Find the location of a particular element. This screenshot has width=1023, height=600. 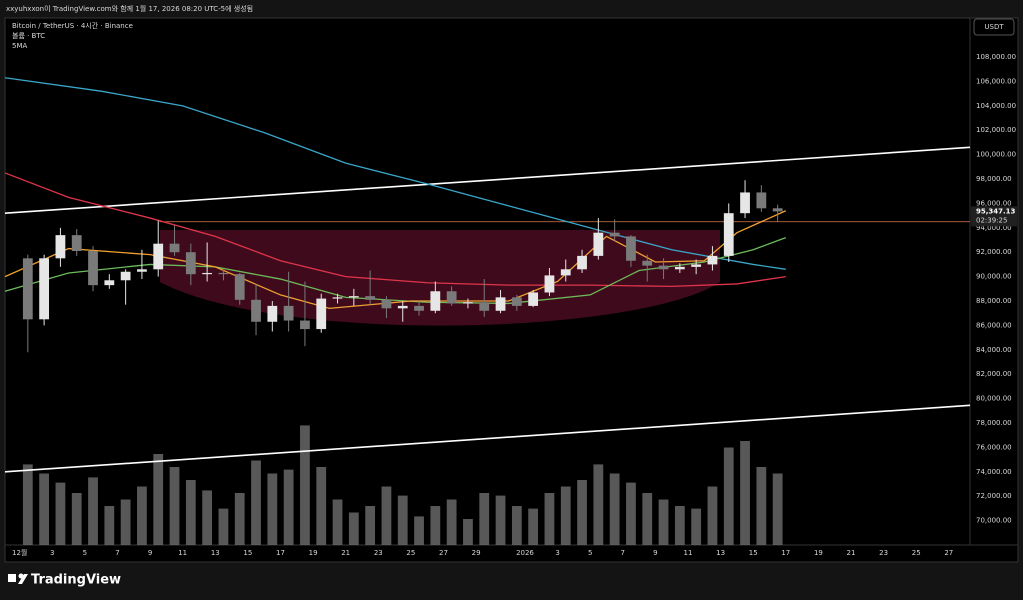

x-tick-label: 23 is located at coordinates (378, 553).